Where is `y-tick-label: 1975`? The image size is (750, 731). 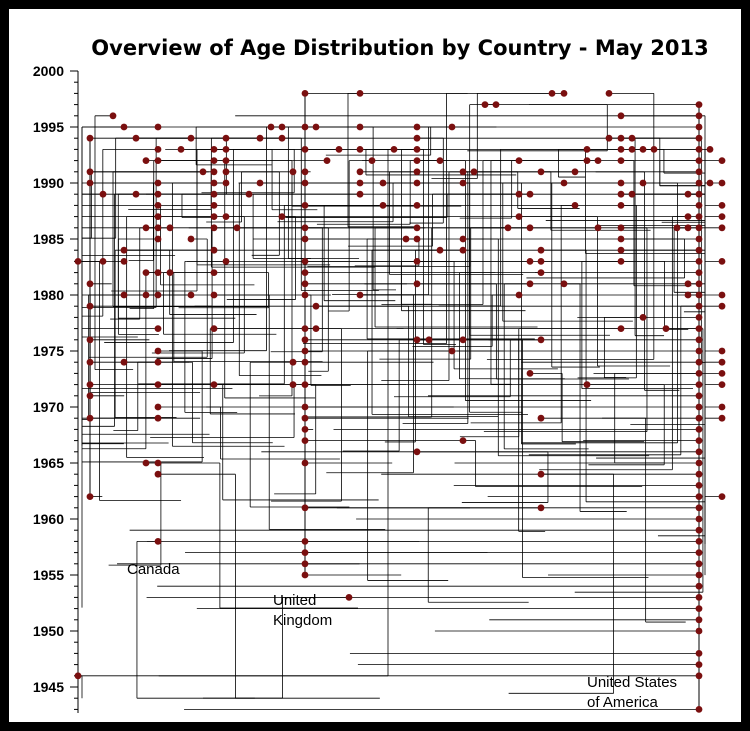
y-tick-label: 1975 is located at coordinates (48, 351).